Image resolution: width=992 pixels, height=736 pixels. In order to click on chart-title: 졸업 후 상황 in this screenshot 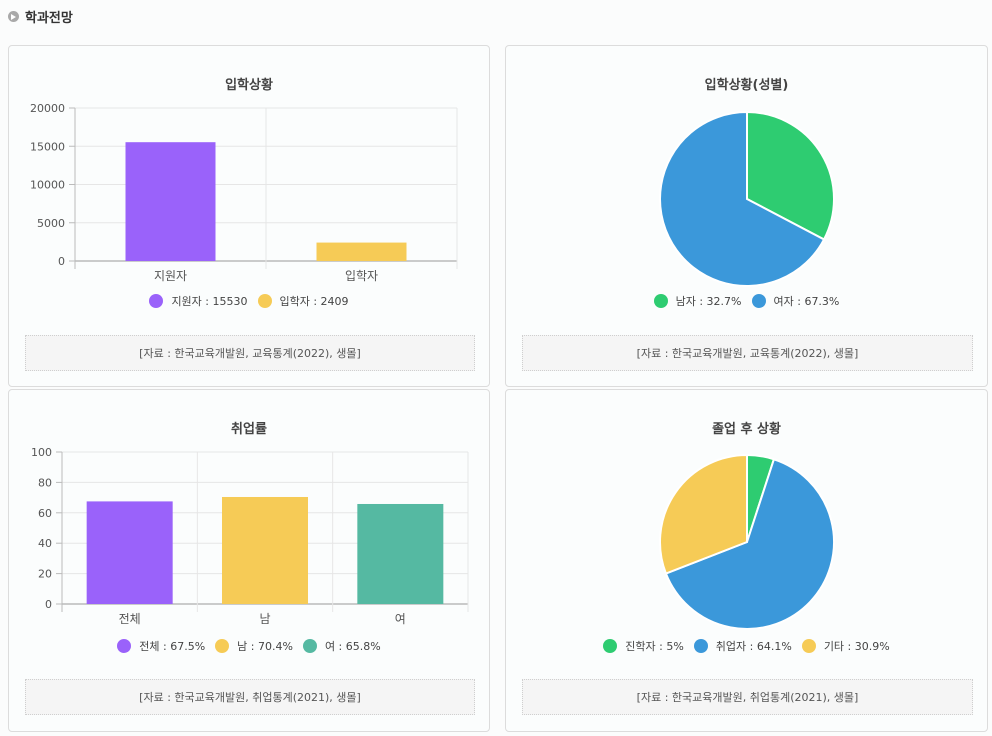, I will do `click(746, 429)`.